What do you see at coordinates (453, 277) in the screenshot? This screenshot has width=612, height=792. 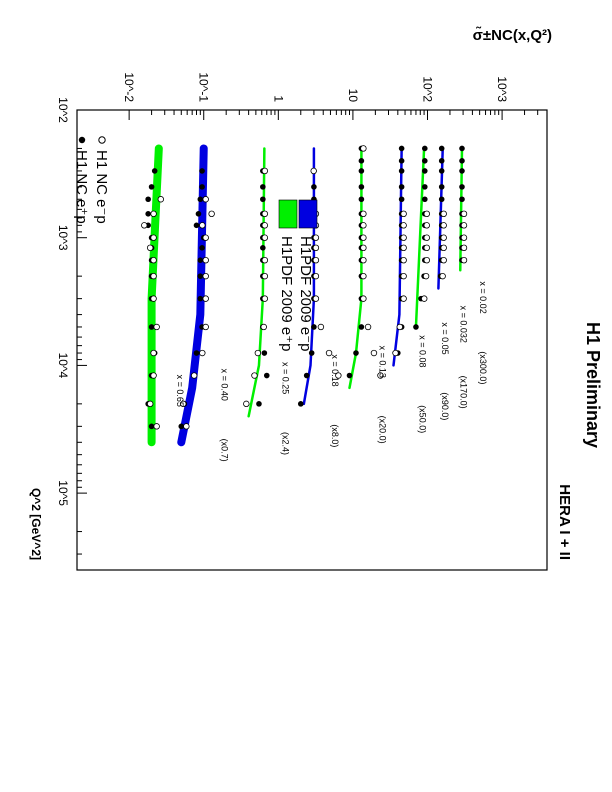 I see `bin-1: x = 0.032 (x170.0)` at bounding box center [453, 277].